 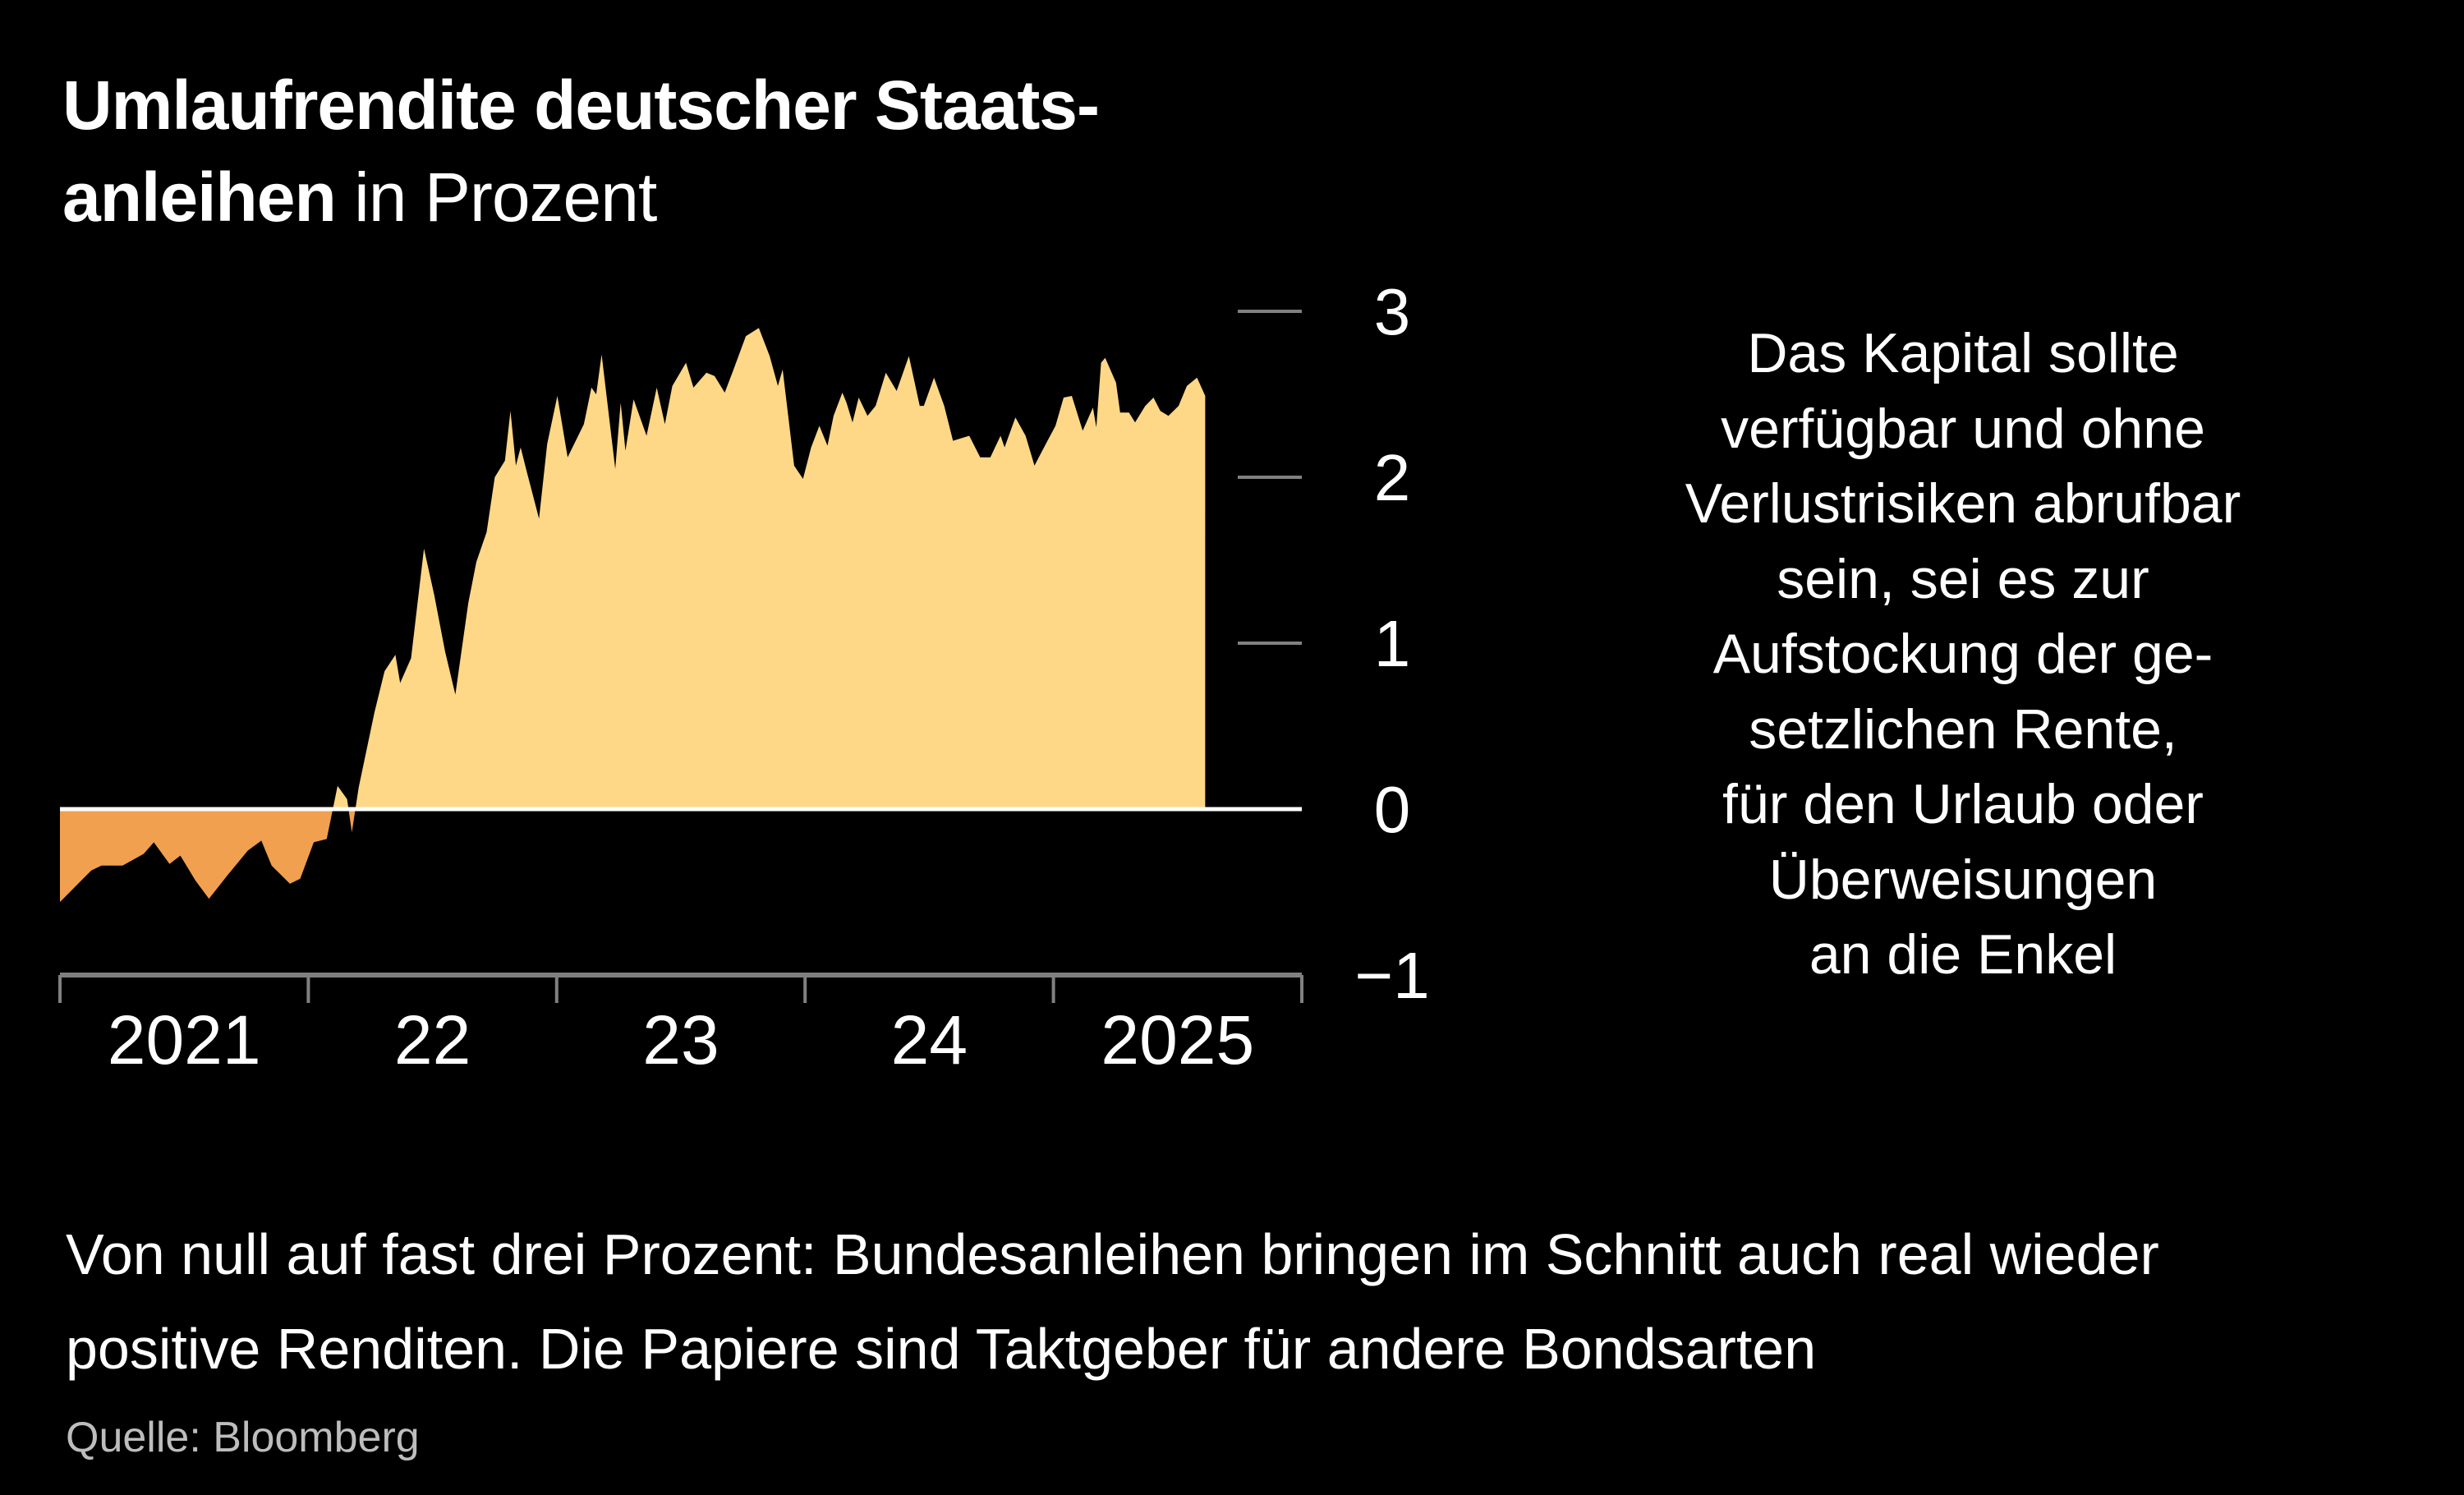 I want to click on y-tick-label: −1, so click(x=1391, y=976).